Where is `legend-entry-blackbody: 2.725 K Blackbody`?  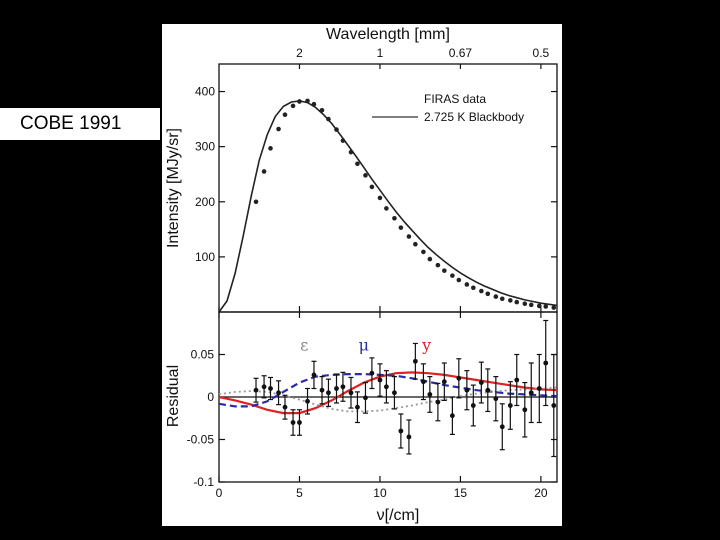 legend-entry-blackbody: 2.725 K Blackbody is located at coordinates (474, 117).